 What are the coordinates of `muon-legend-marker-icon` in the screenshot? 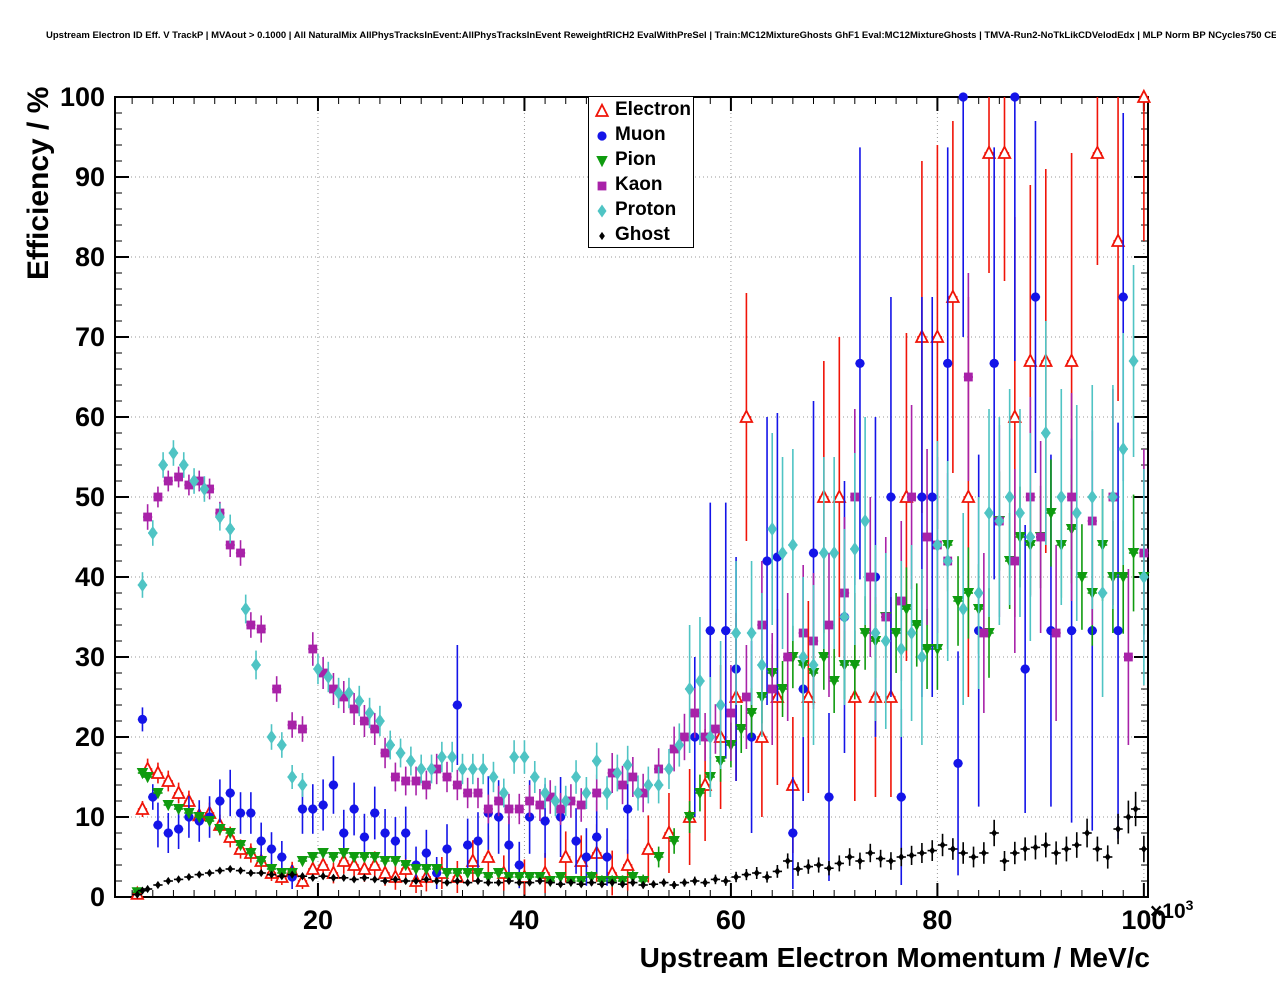 It's located at (602, 135).